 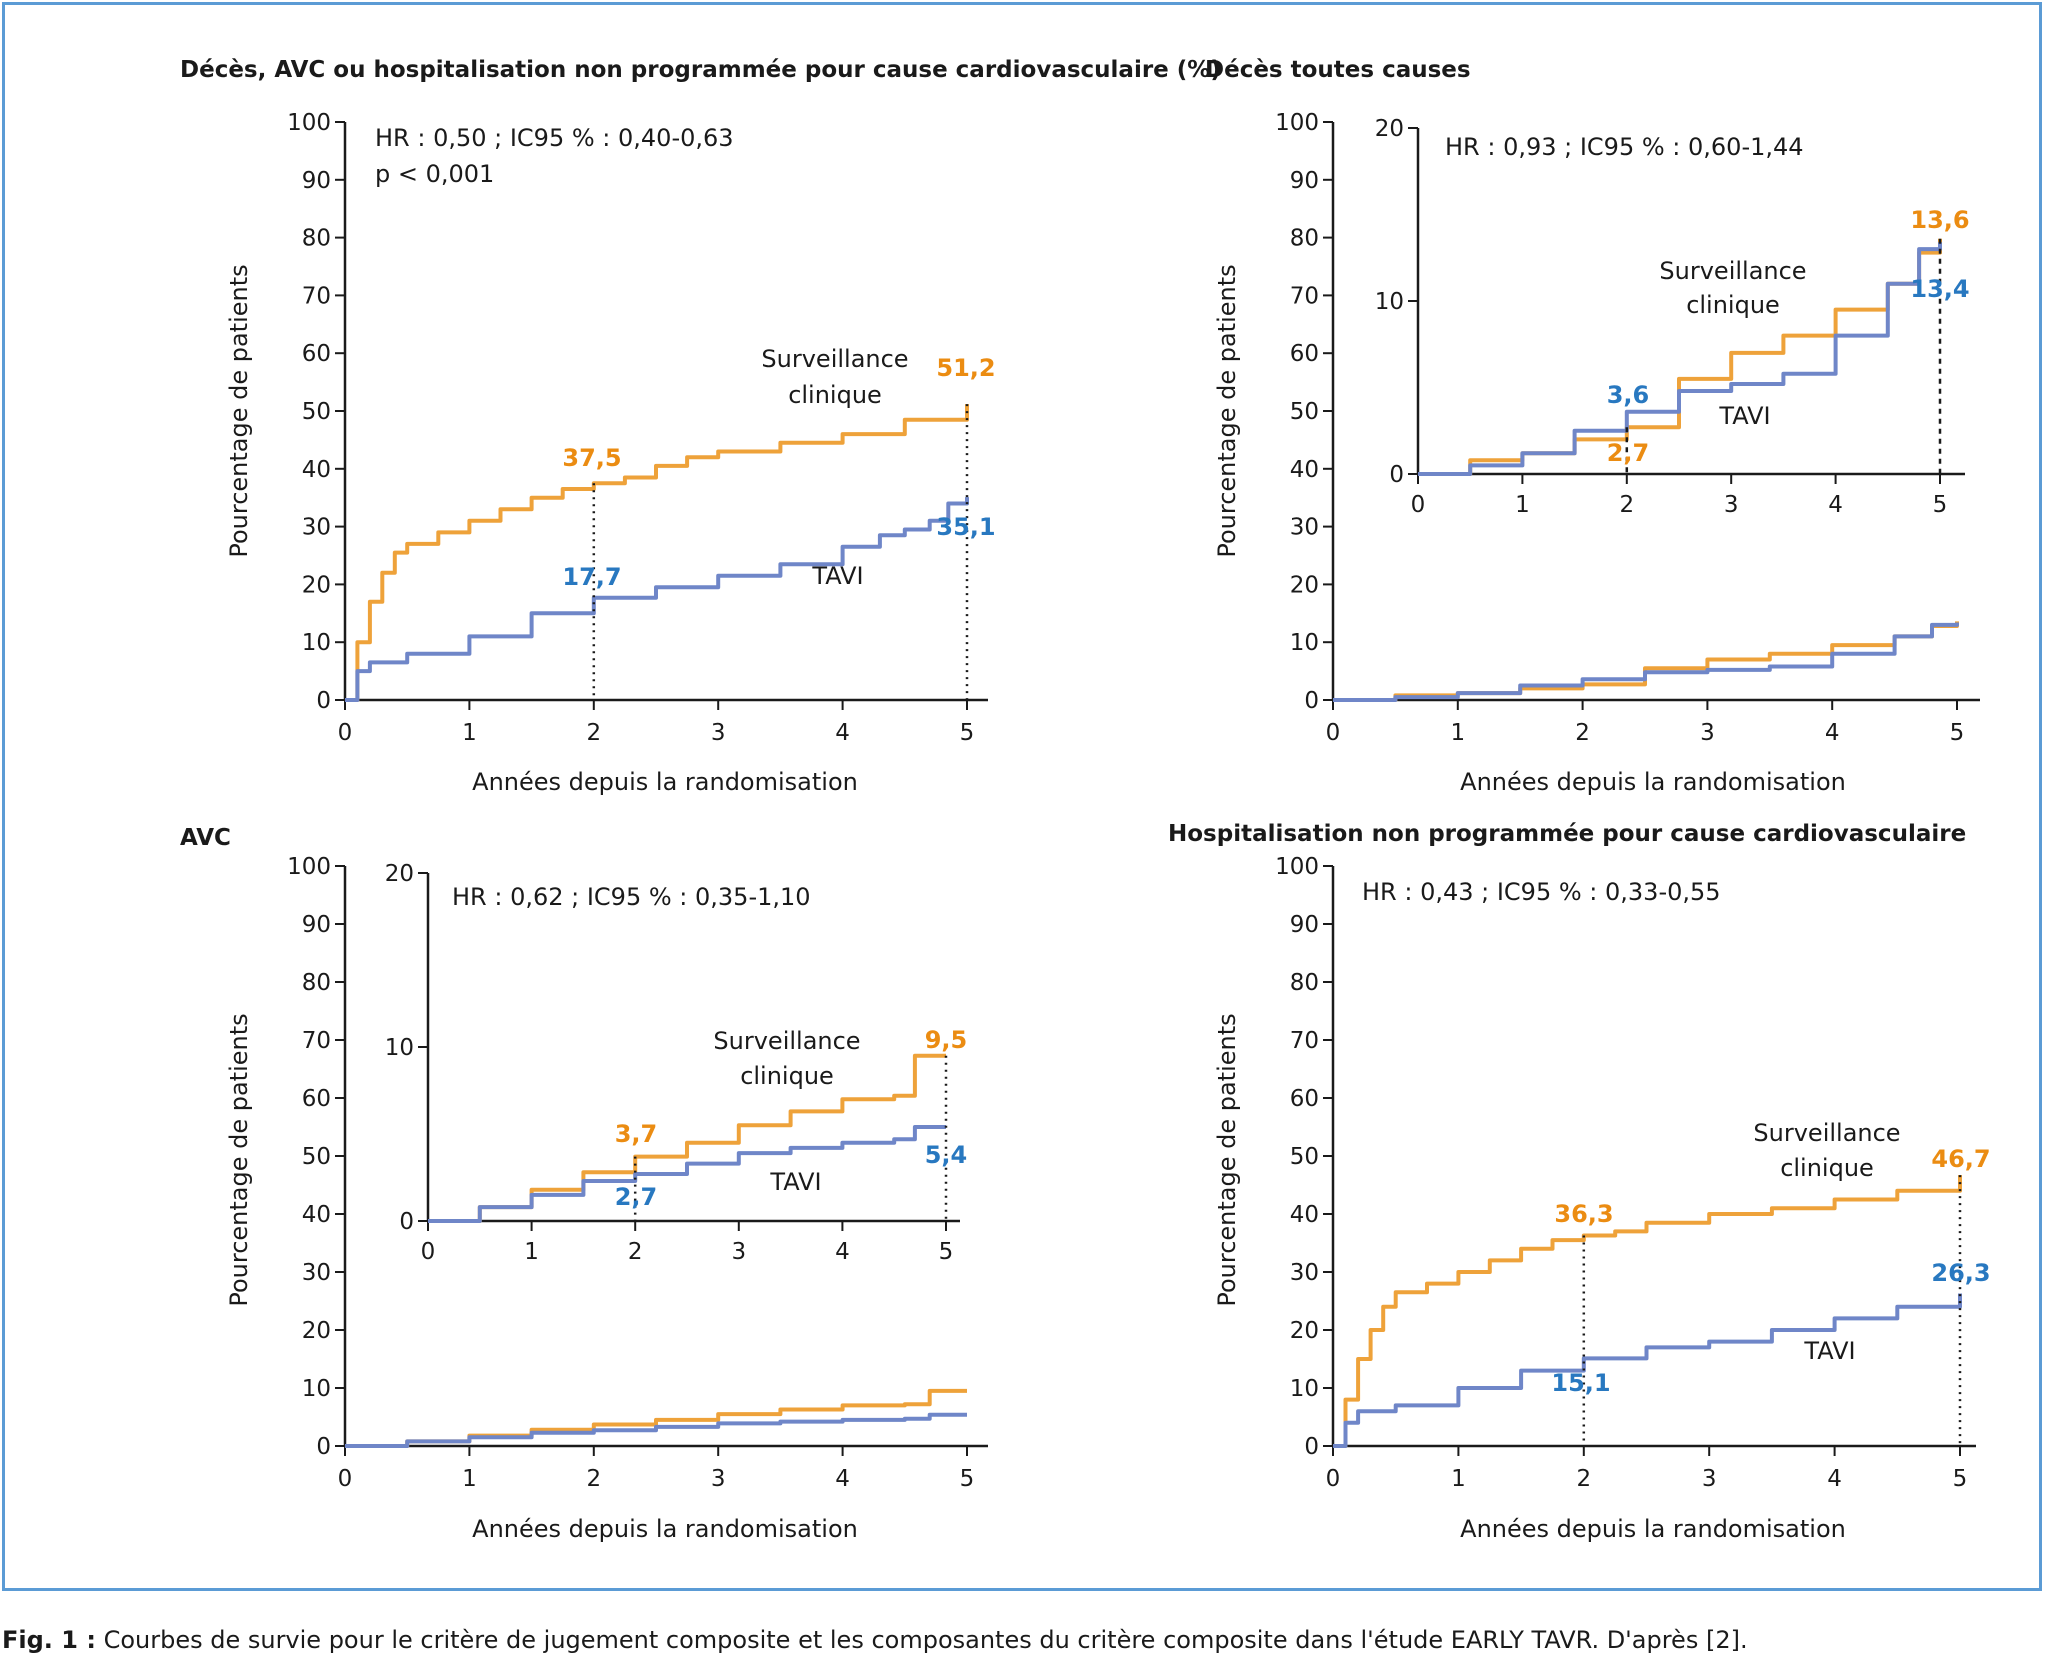 What do you see at coordinates (49, 1640) in the screenshot?
I see `caption-label: Fig. 1 :` at bounding box center [49, 1640].